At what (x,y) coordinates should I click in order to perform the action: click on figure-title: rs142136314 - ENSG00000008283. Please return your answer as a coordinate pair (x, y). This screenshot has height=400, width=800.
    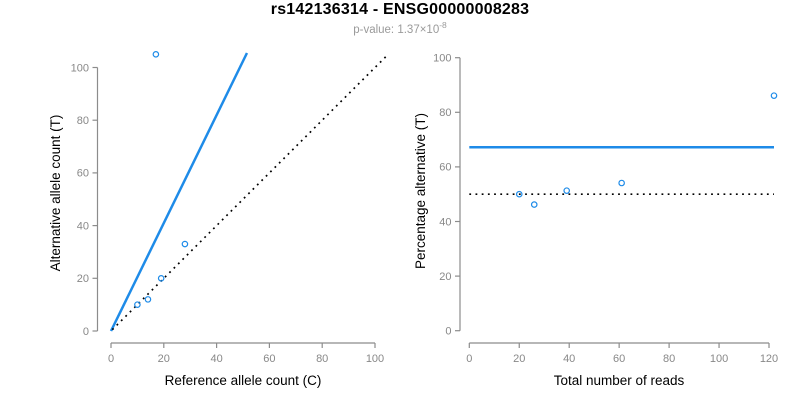
    Looking at the image, I should click on (400, 9).